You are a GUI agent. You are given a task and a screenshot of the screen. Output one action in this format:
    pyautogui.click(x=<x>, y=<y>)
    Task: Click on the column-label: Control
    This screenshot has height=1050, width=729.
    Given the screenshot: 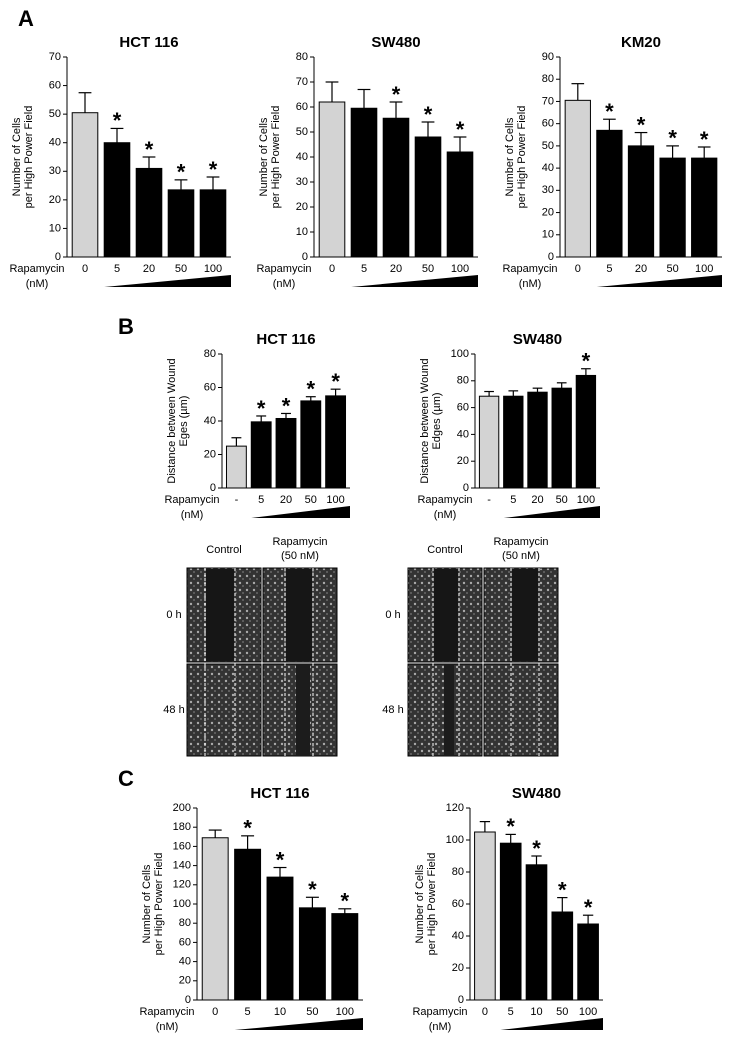 What is the action you would take?
    pyautogui.click(x=444, y=550)
    